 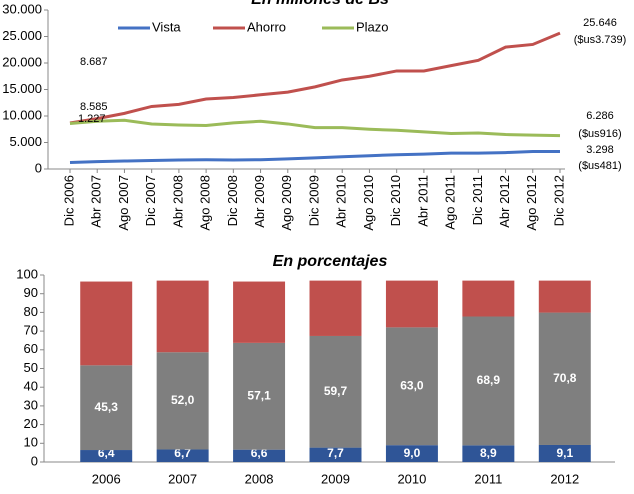 I want to click on y-tick-label: 20, so click(x=31, y=423).